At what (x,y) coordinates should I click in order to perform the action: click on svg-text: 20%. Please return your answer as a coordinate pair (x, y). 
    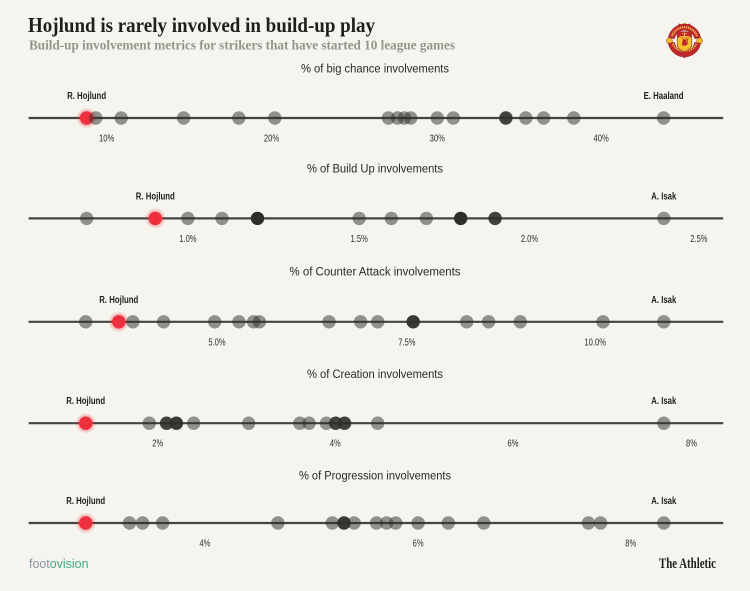
    Looking at the image, I should click on (271, 139).